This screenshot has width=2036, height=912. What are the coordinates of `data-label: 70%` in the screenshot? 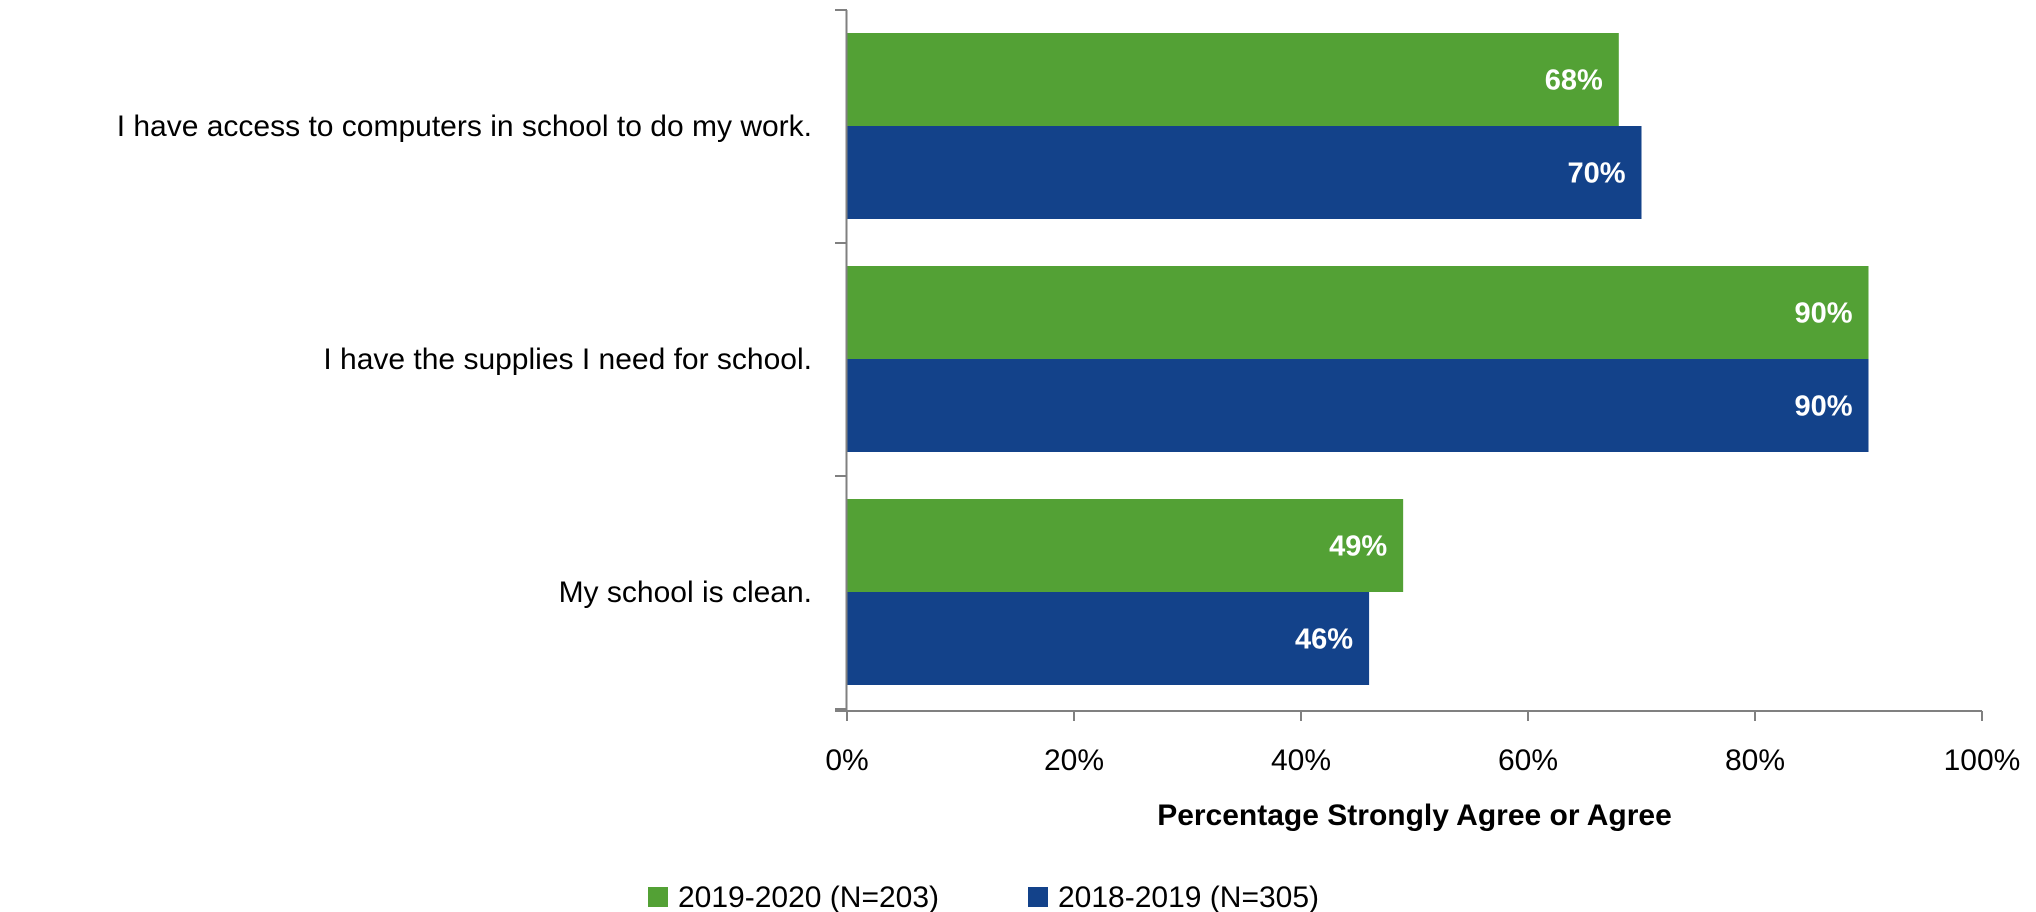 It's located at (1596, 174).